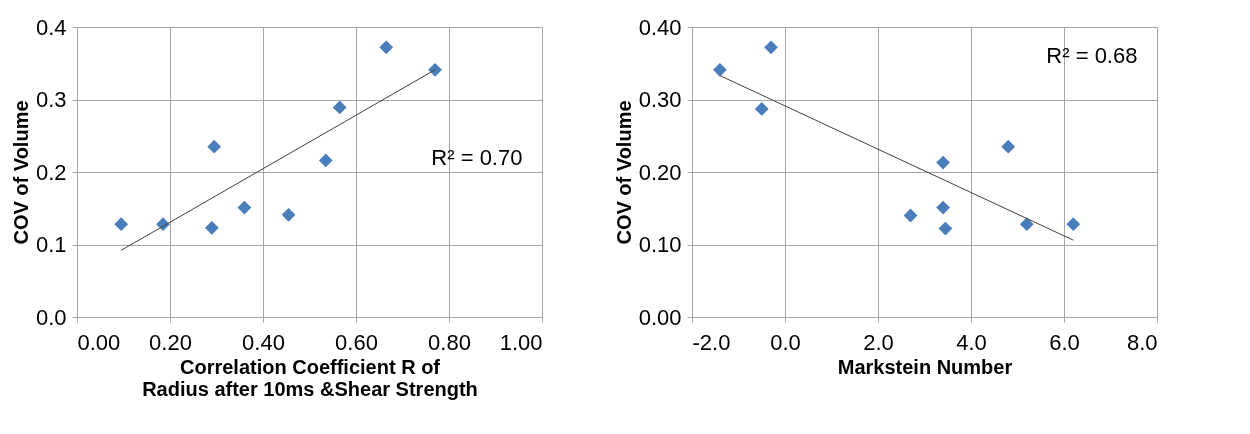 The image size is (1250, 434). Describe the element at coordinates (51, 99) in the screenshot. I see `y-tick-label: 0.3` at that location.